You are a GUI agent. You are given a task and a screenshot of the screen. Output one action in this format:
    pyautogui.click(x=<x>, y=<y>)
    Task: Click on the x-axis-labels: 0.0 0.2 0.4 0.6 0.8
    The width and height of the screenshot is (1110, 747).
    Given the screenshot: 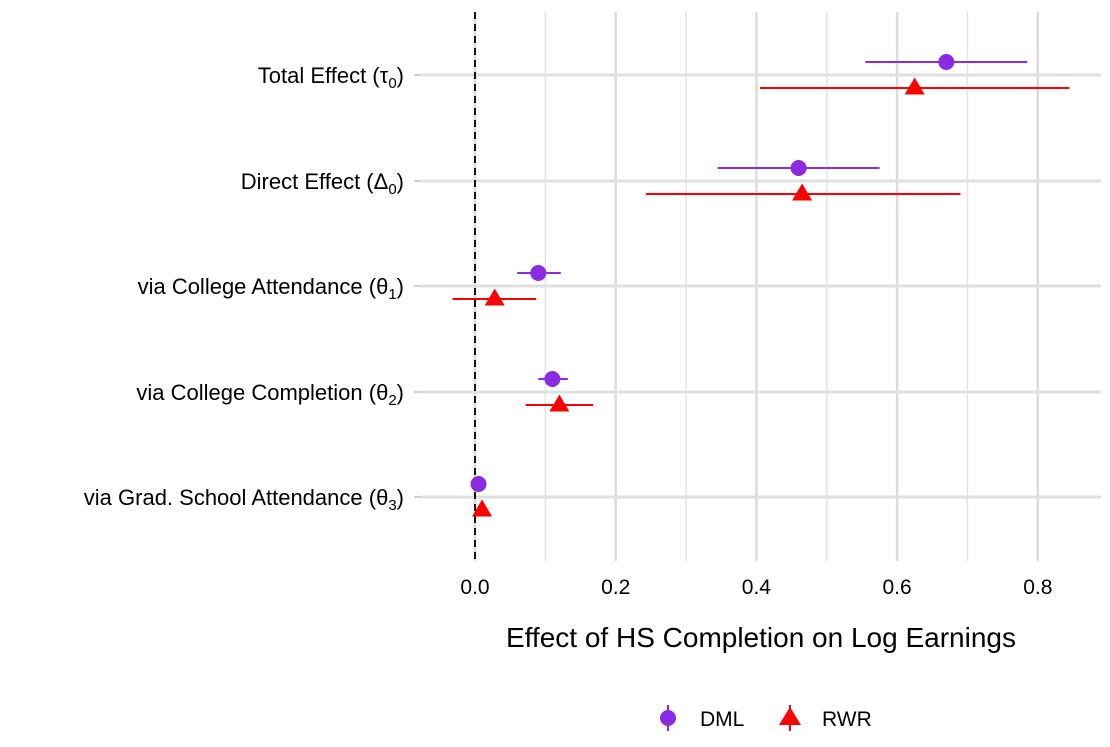 What is the action you would take?
    pyautogui.click(x=756, y=587)
    